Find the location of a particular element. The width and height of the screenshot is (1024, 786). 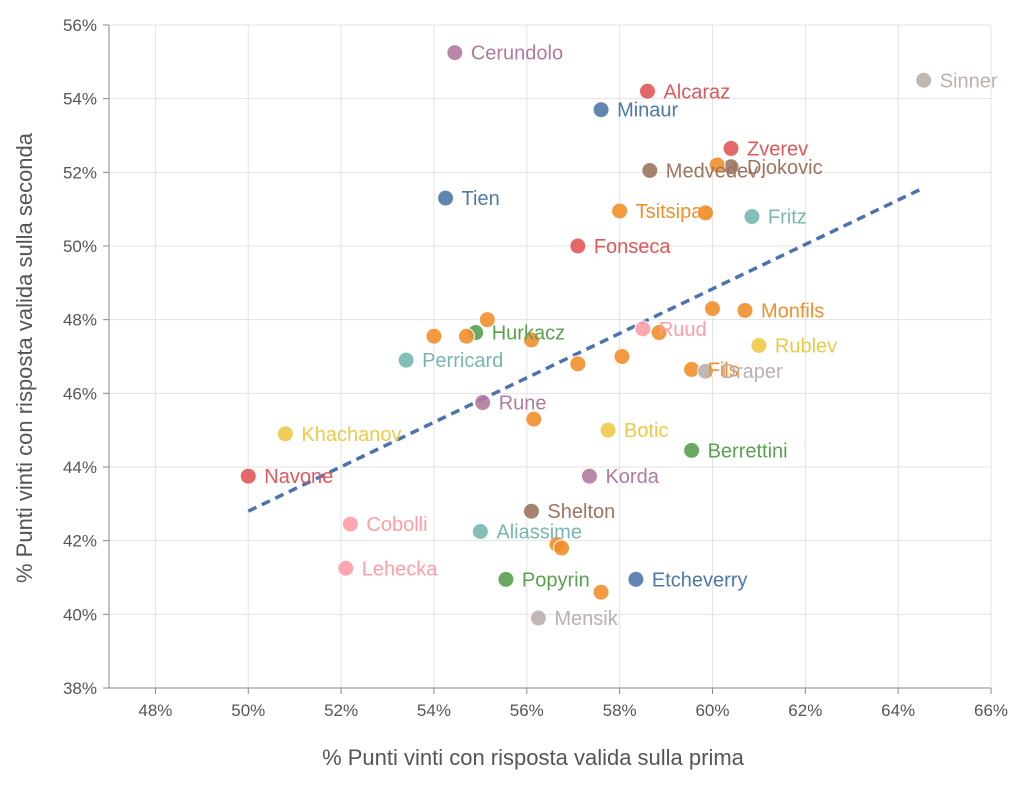

point-label-berrettini: Berrettini is located at coordinates (748, 451).